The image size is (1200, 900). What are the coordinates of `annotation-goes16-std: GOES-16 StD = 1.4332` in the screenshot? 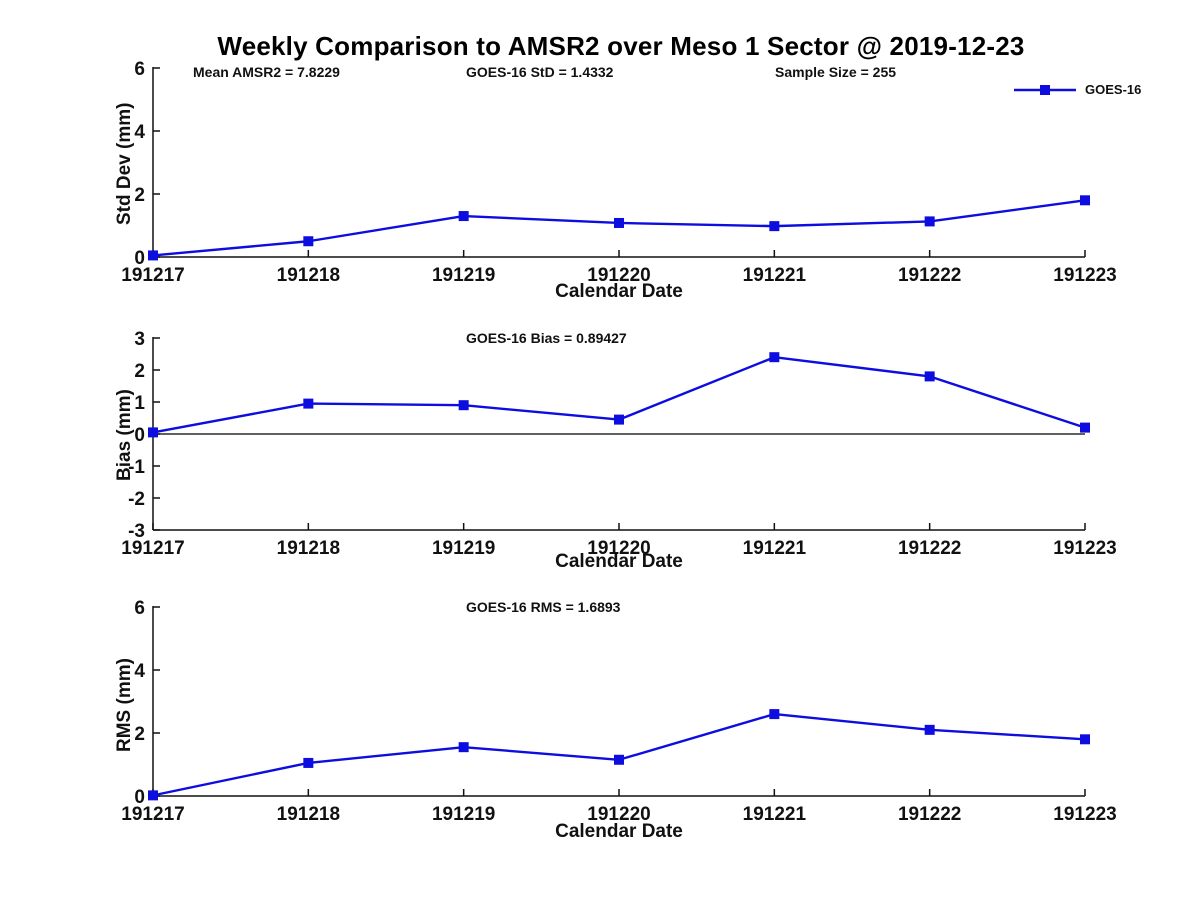 It's located at (540, 72).